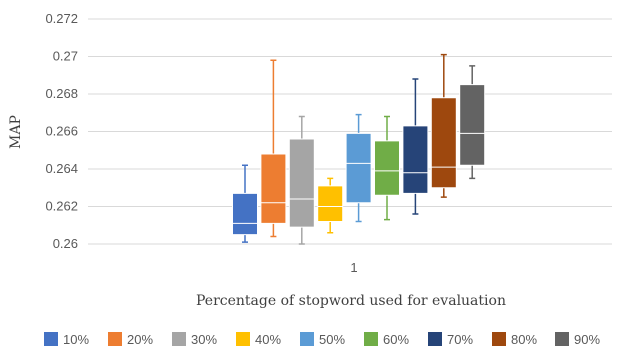  I want to click on box-80%, so click(443, 125).